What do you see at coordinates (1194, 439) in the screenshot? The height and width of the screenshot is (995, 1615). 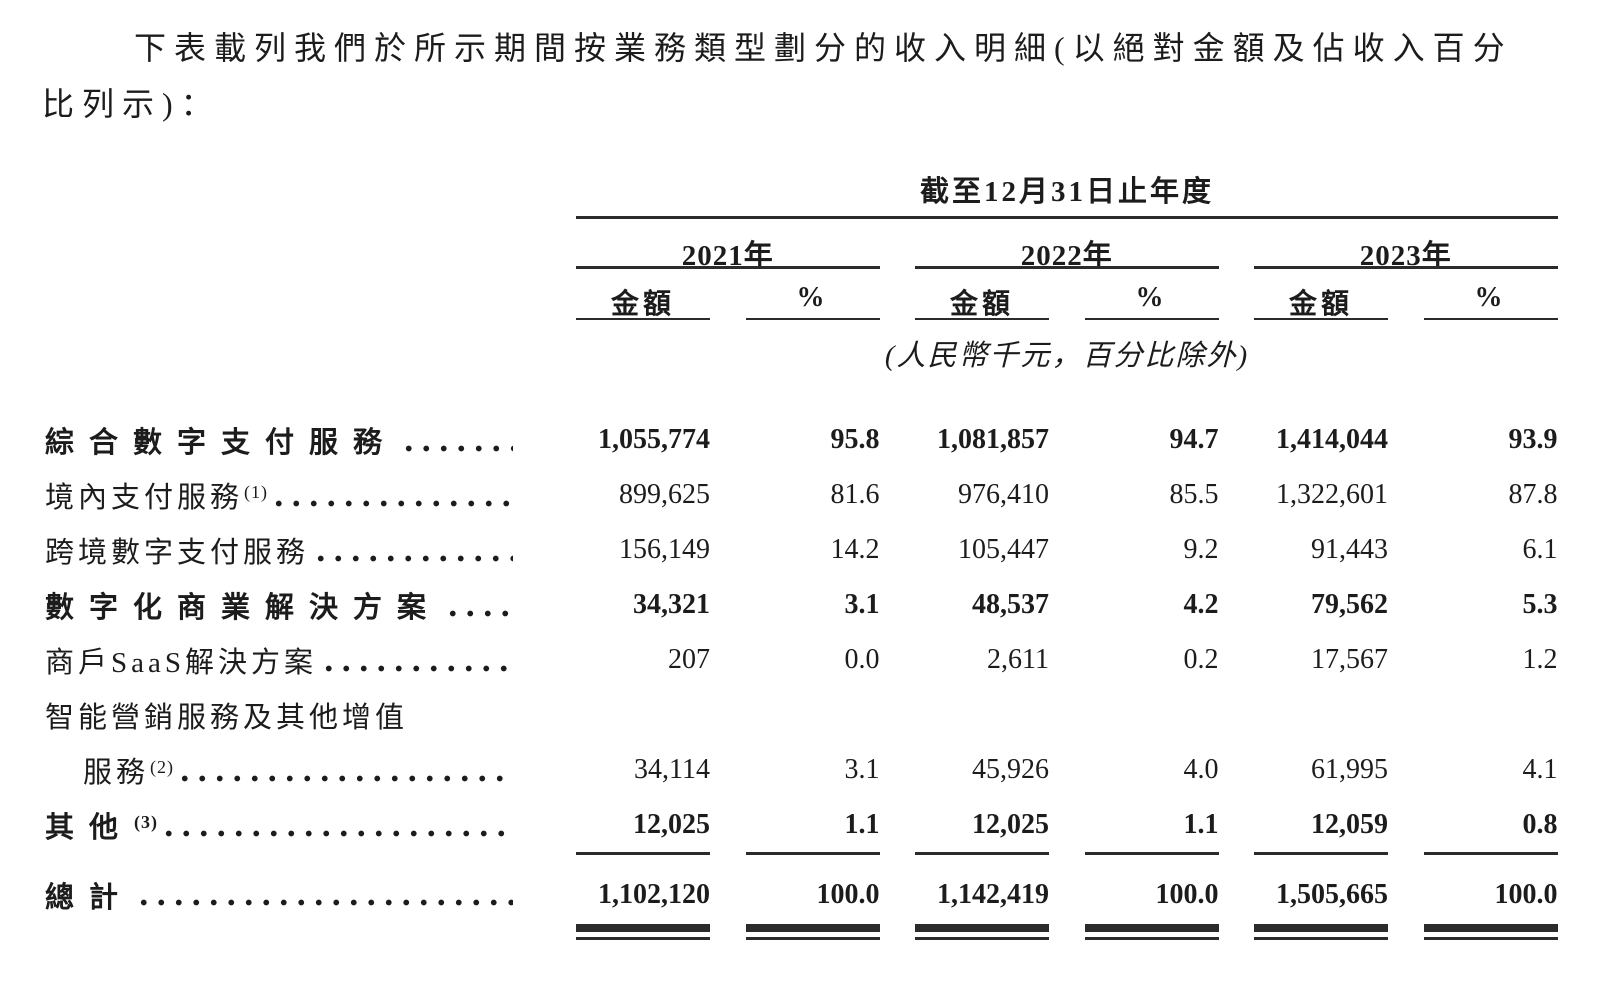 I see `value-cell: 94.7` at bounding box center [1194, 439].